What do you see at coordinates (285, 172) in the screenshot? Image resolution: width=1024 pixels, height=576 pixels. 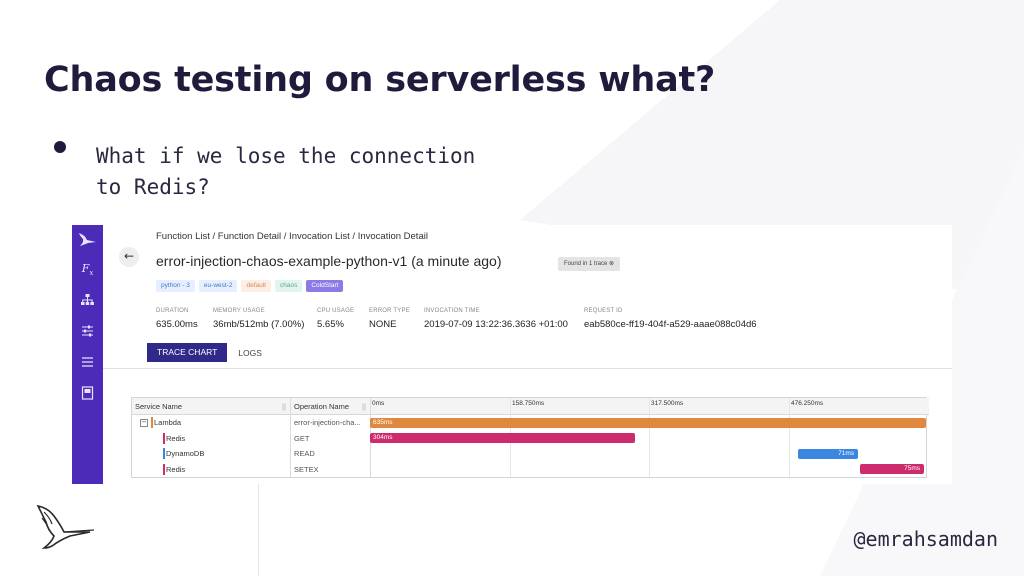 I see `bullet-text: What if we lose the connection to Redis?` at bounding box center [285, 172].